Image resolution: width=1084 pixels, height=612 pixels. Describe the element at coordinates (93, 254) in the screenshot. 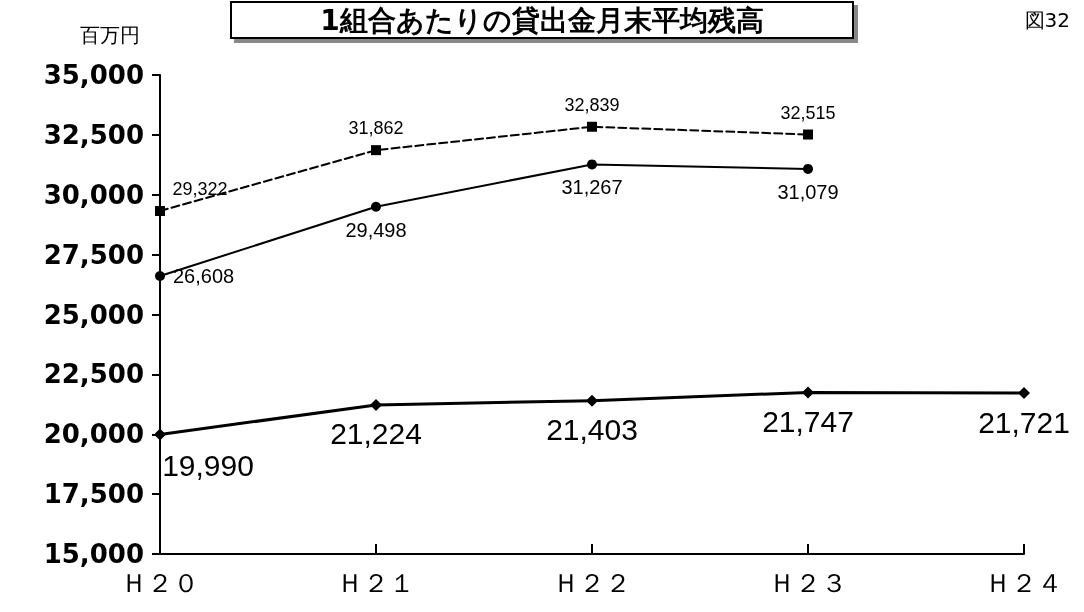

I see `y-tick-label: 27,500` at that location.